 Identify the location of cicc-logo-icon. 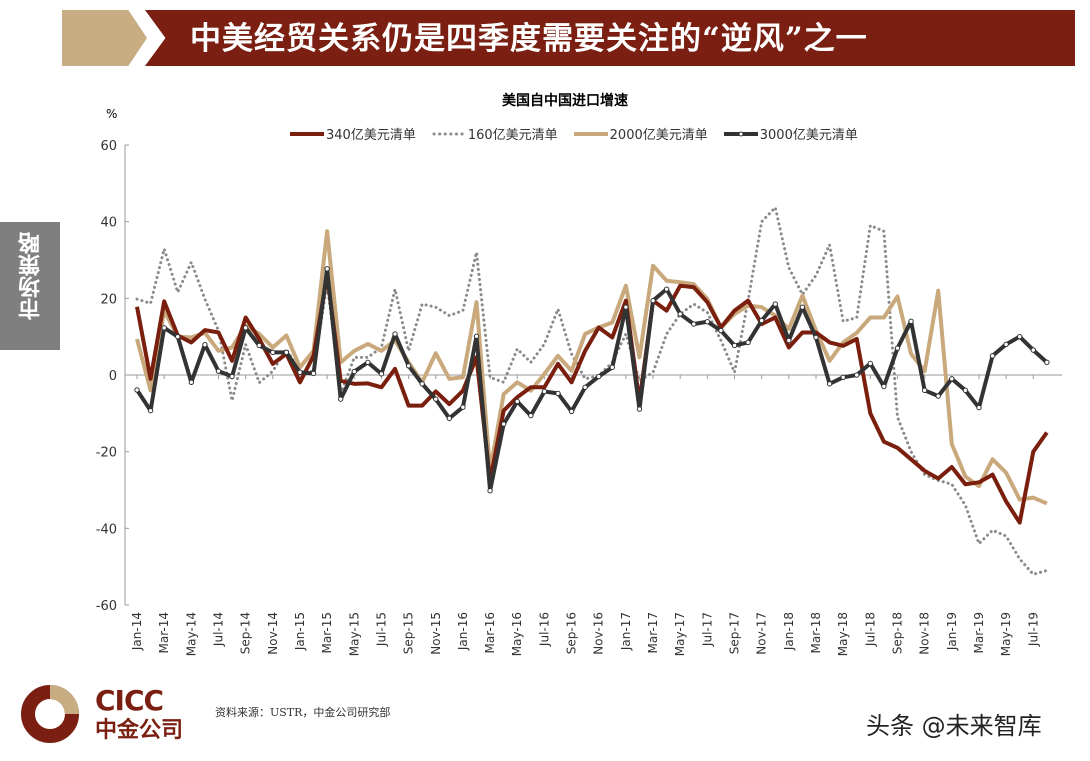
(50, 714).